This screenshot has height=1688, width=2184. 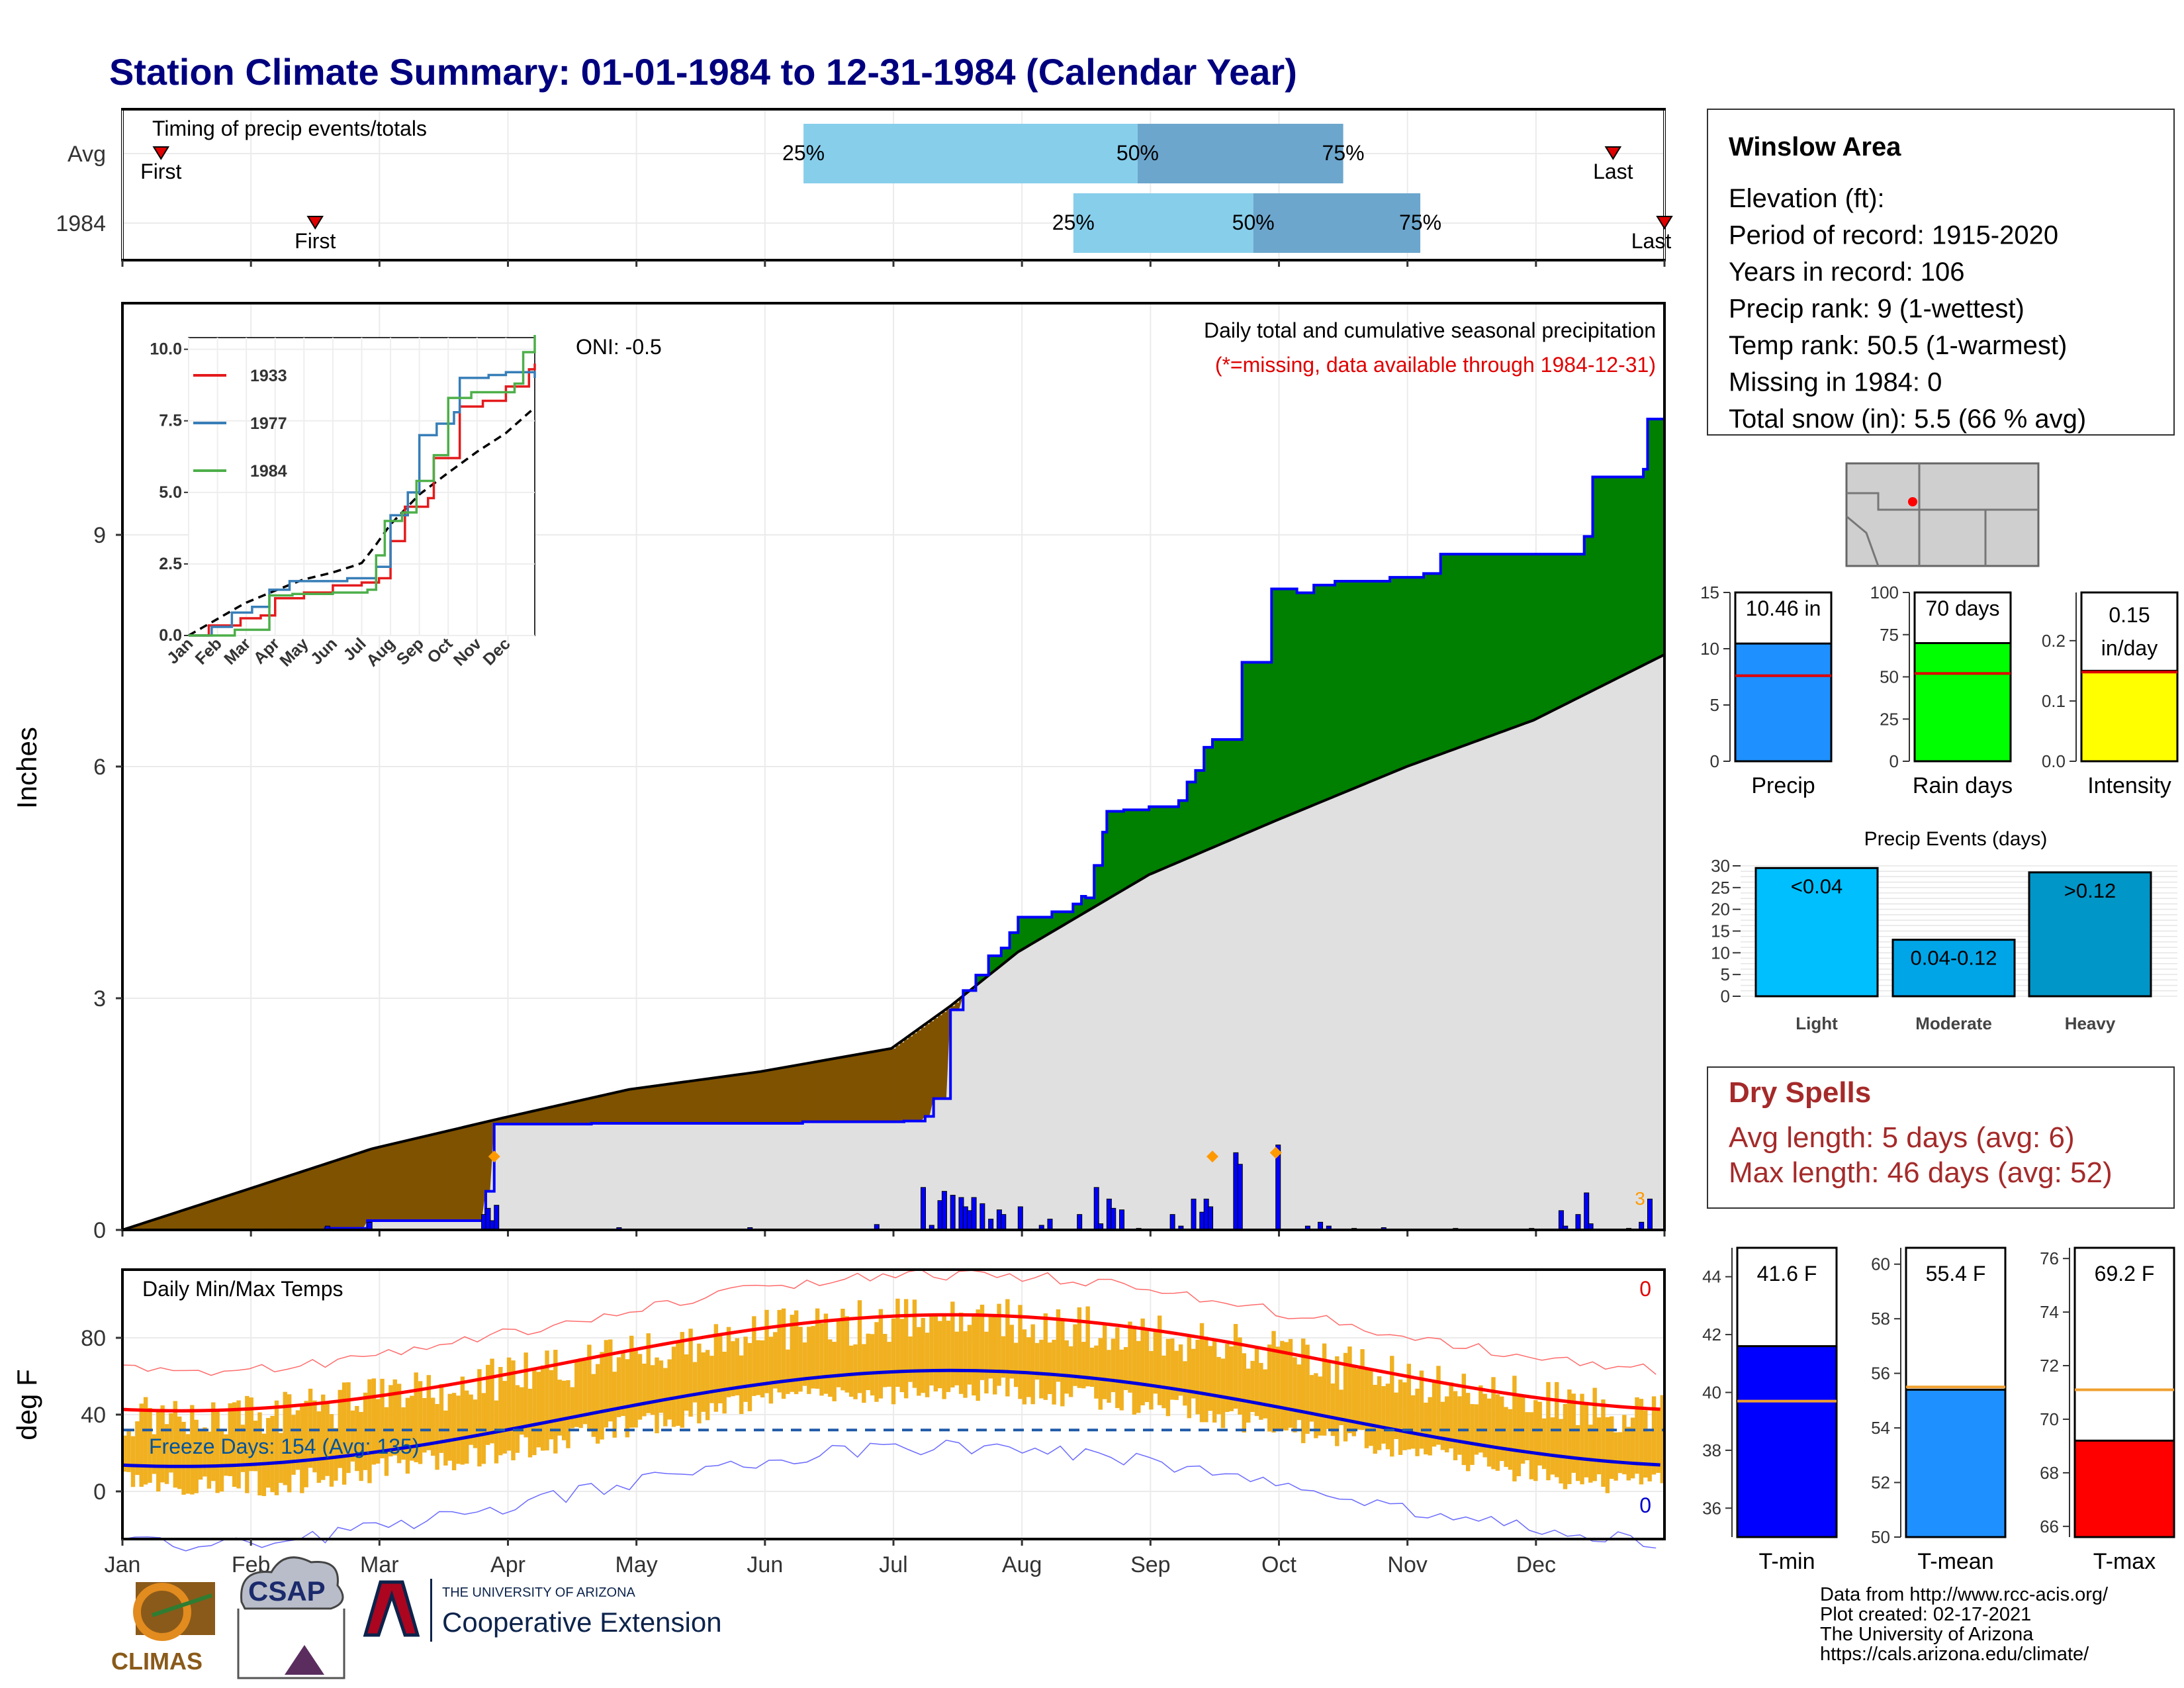 What do you see at coordinates (1885, 592) in the screenshot?
I see `summary-y-tick: 100` at bounding box center [1885, 592].